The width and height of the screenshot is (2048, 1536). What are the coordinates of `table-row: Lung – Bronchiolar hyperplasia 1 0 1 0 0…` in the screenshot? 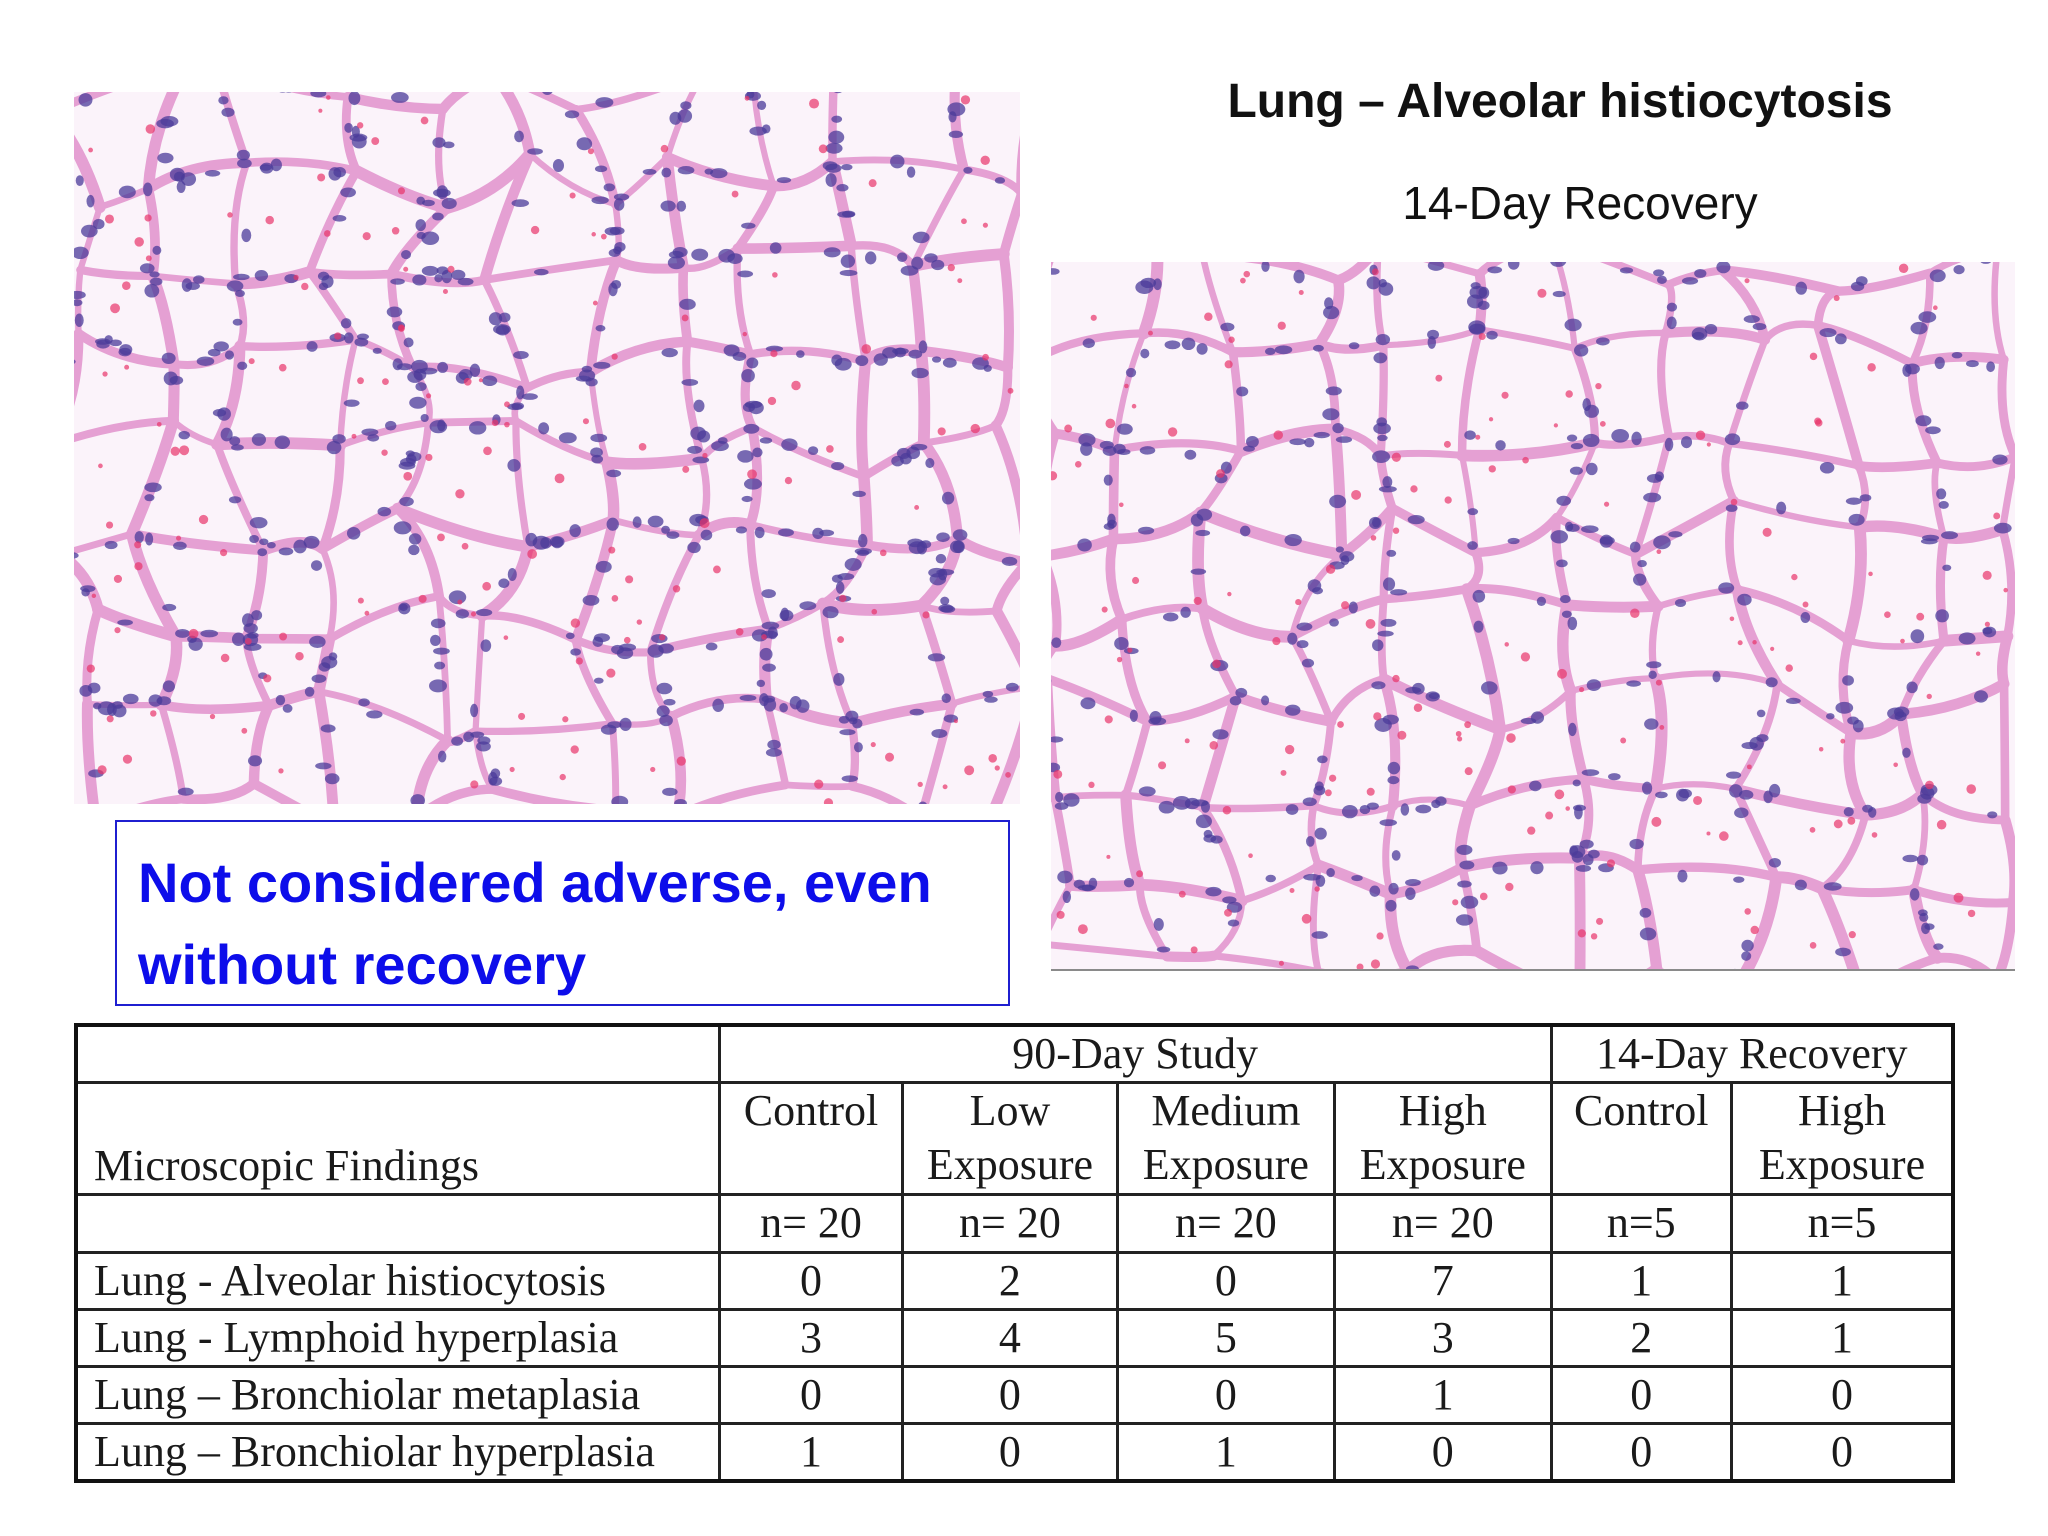 It's located at (1014, 1452).